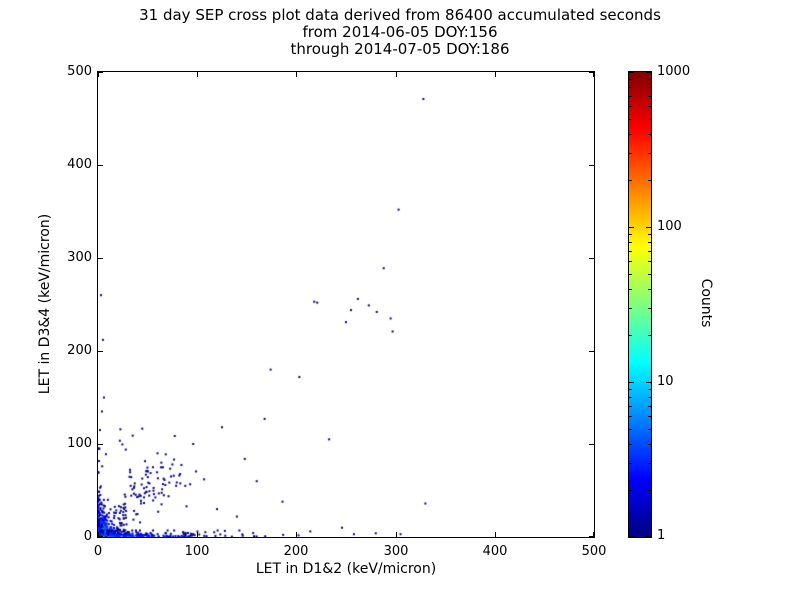 The width and height of the screenshot is (800, 600). Describe the element at coordinates (98, 551) in the screenshot. I see `x-tick-label: 0` at that location.